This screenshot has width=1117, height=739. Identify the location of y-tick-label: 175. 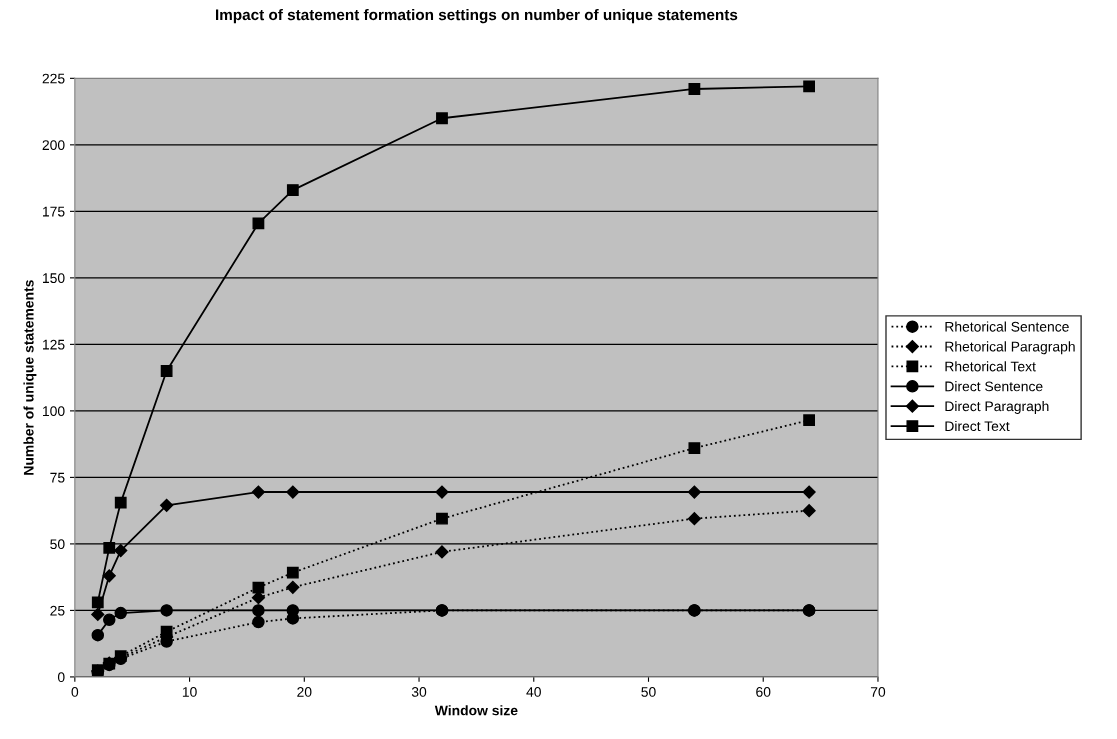
(54, 211).